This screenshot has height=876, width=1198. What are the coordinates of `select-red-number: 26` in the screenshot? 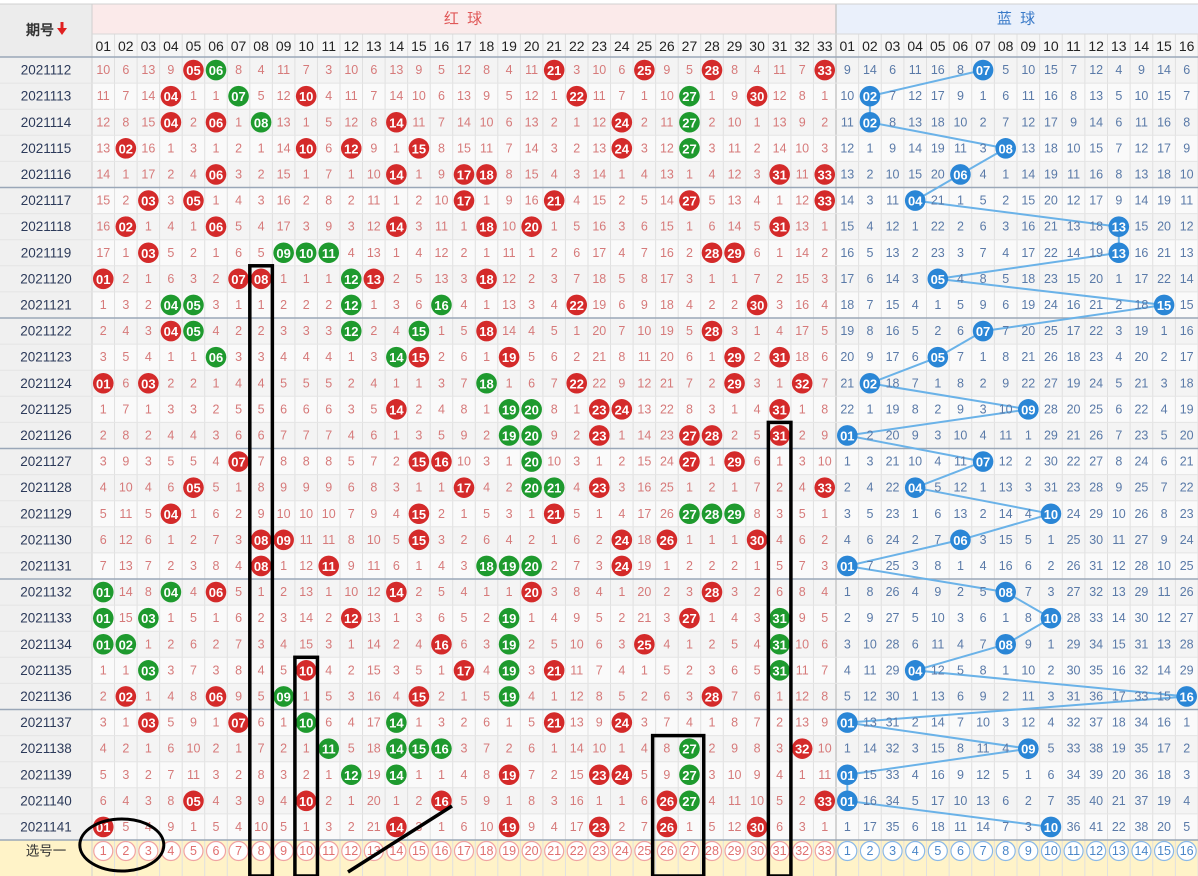 It's located at (667, 851).